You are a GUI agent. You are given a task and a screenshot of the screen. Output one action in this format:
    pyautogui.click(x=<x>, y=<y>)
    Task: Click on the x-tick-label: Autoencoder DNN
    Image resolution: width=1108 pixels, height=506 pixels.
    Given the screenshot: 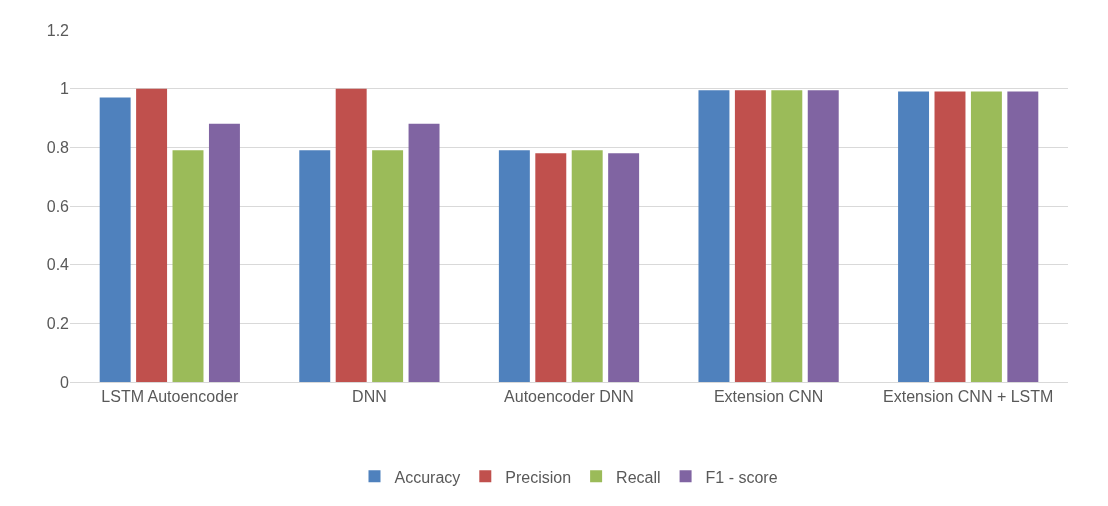 What is the action you would take?
    pyautogui.click(x=569, y=397)
    